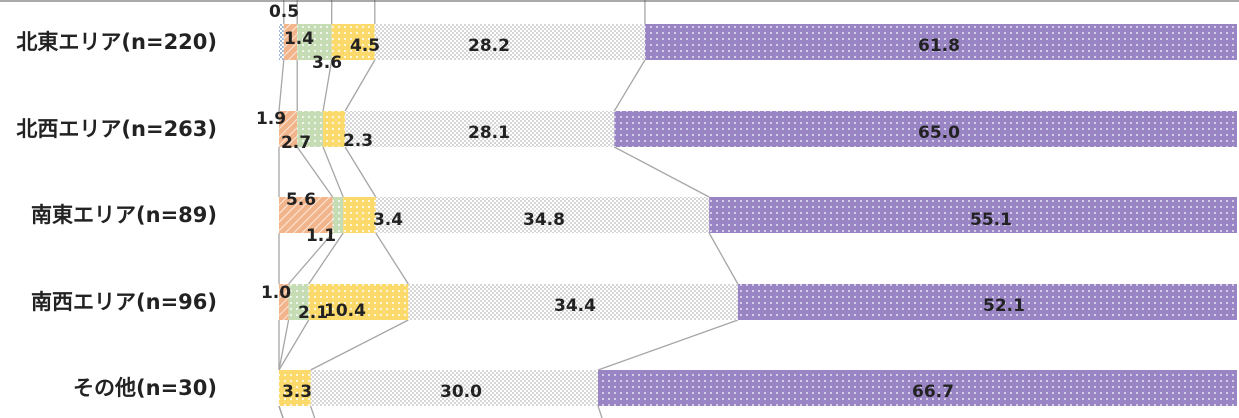 Image resolution: width=1239 pixels, height=418 pixels. I want to click on data-label-row2-s4: 34.8, so click(544, 220).